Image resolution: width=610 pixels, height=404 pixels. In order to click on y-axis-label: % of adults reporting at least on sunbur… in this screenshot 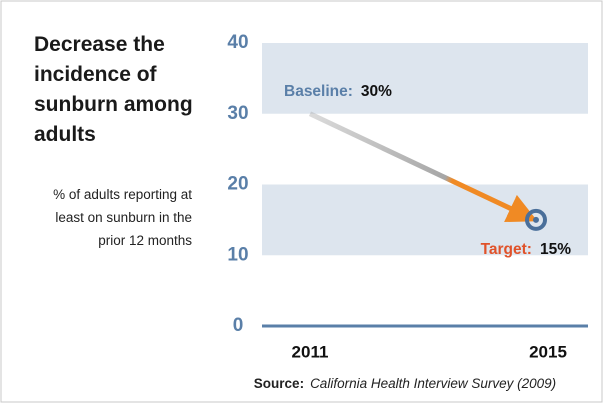, I will do `click(122, 217)`.